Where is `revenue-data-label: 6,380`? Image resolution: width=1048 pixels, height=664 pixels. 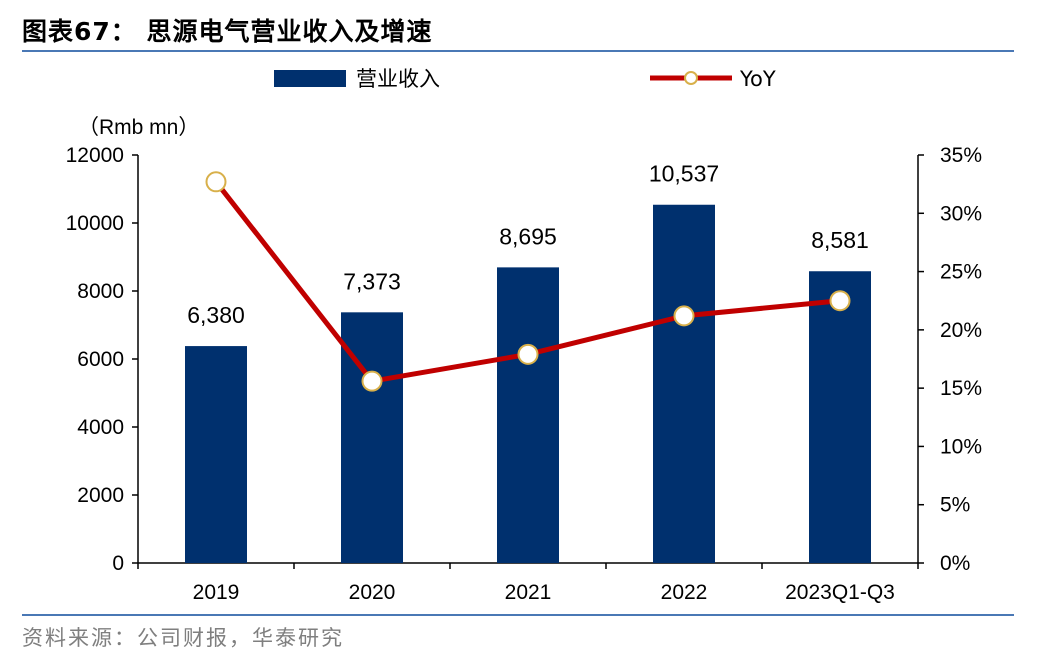
revenue-data-label: 6,380 is located at coordinates (216, 315).